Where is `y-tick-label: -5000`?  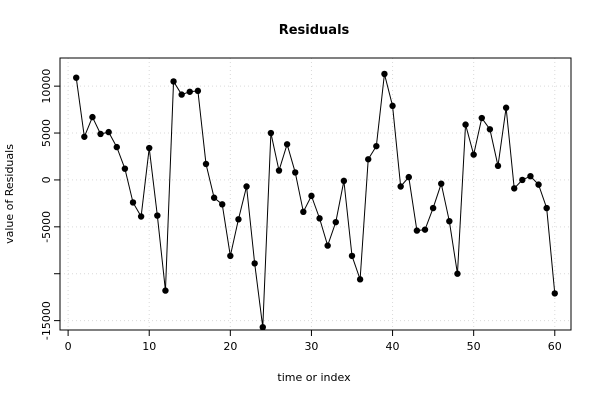
y-tick-label: -5000 is located at coordinates (46, 227).